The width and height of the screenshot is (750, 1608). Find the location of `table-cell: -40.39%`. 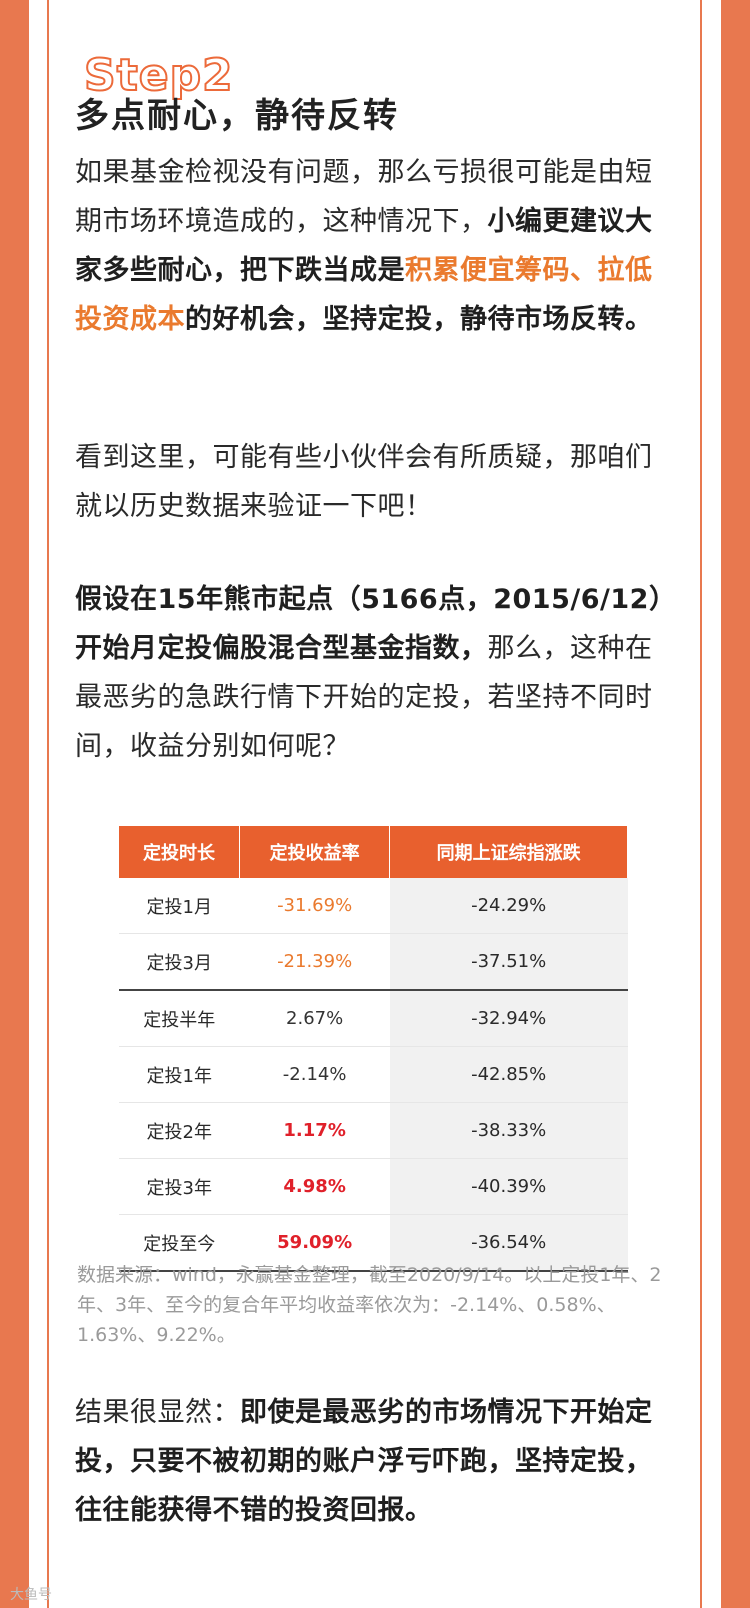

table-cell: -40.39% is located at coordinates (508, 1186).